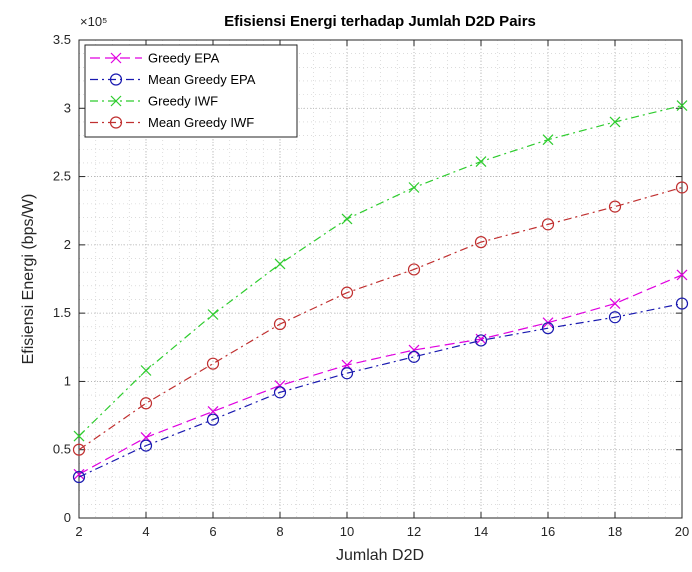 Image resolution: width=692 pixels, height=572 pixels. What do you see at coordinates (28, 279) in the screenshot?
I see `y-axis-label: Efisiensi Energi (bps/W)` at bounding box center [28, 279].